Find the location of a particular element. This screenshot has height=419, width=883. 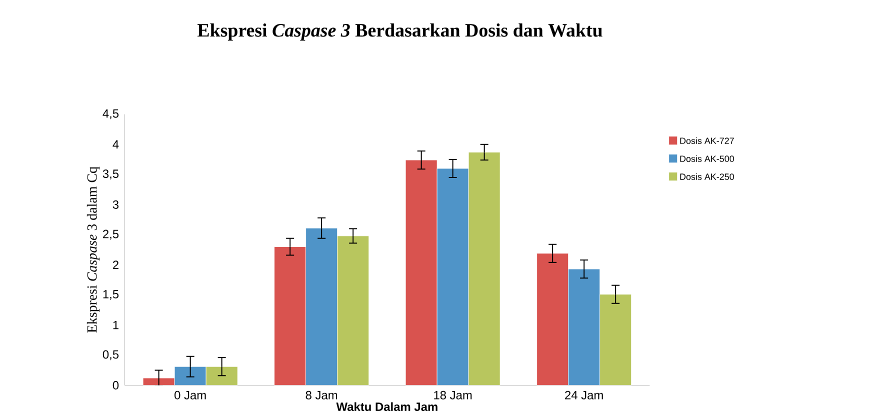

legend-label: Dosis AK-727 is located at coordinates (707, 140).